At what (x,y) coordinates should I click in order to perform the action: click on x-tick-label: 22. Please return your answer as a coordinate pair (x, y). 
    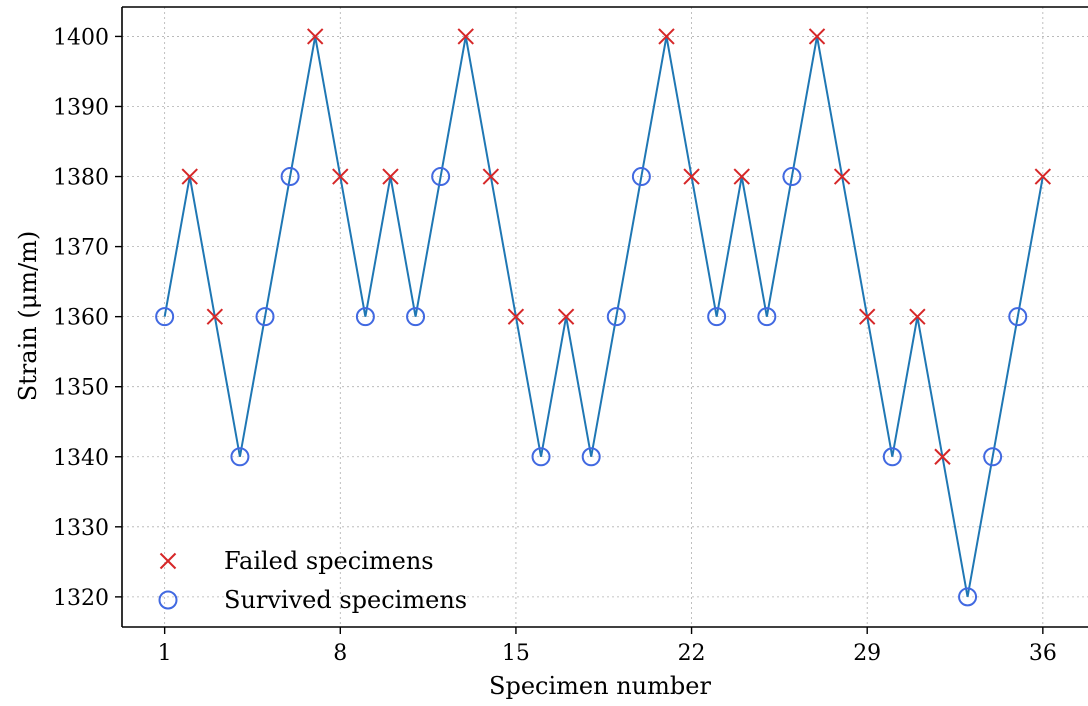
    Looking at the image, I should click on (692, 653).